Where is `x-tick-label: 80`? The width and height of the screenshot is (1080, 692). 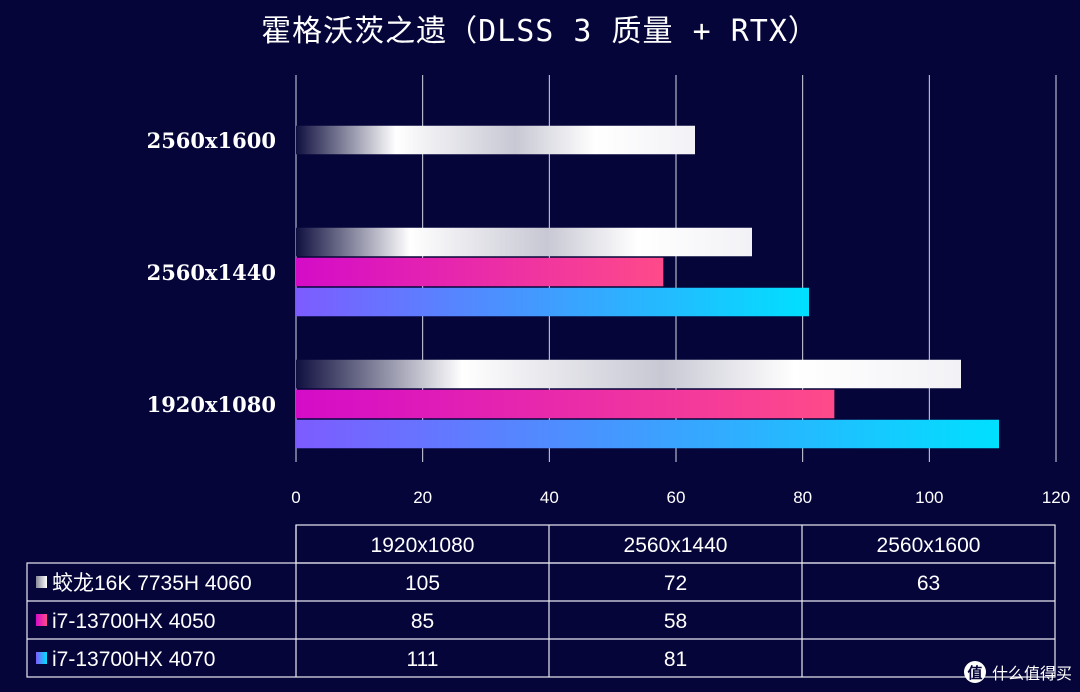 x-tick-label: 80 is located at coordinates (802, 497).